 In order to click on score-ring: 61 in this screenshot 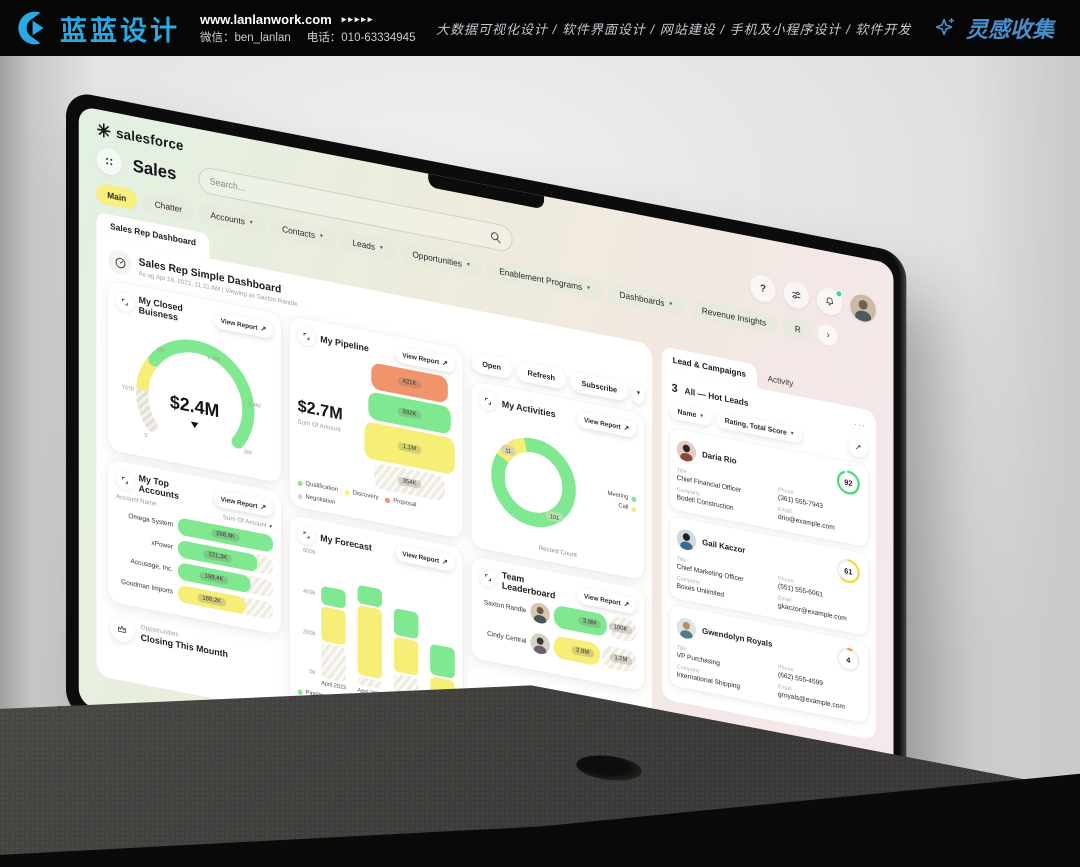, I will do `click(848, 570)`.